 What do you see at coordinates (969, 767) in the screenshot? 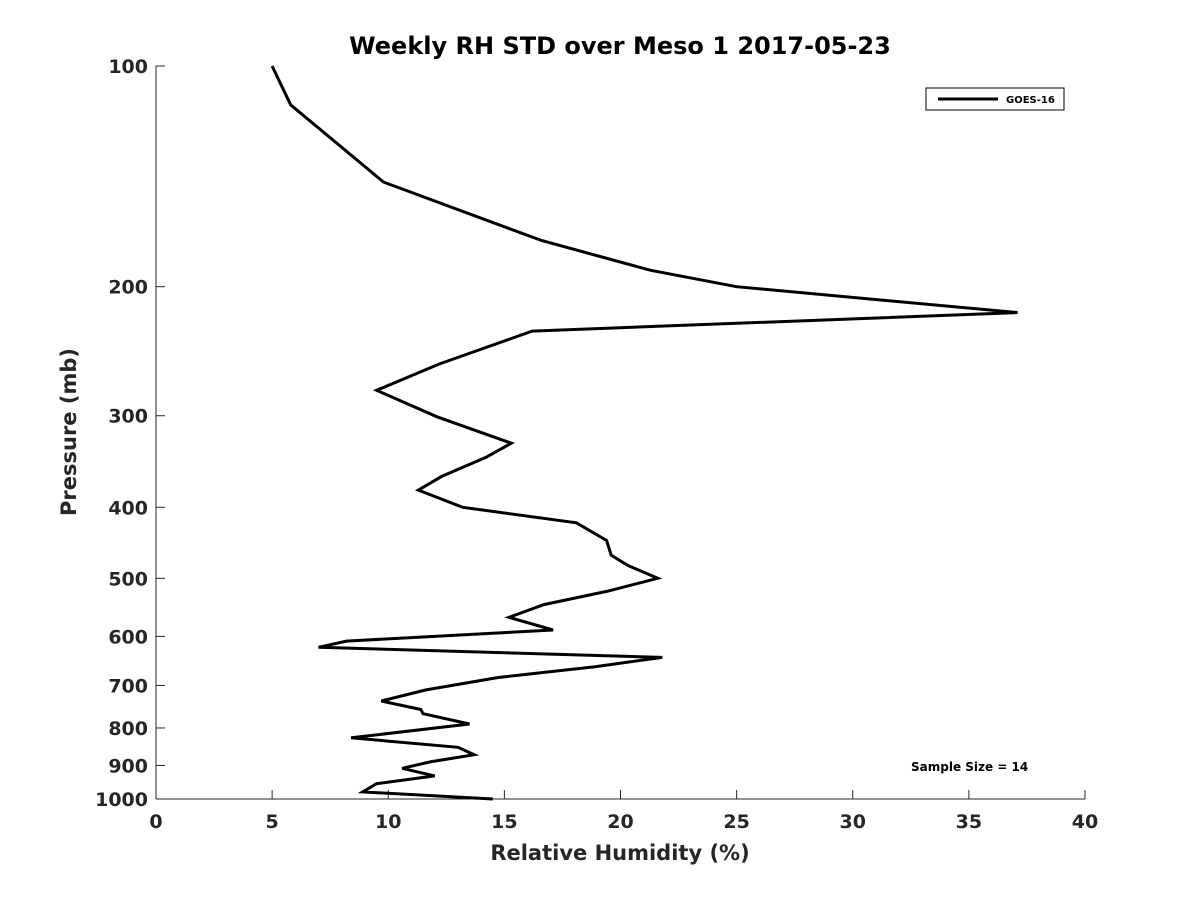
I see `sample-size-annotation: Sample Size = 14` at bounding box center [969, 767].